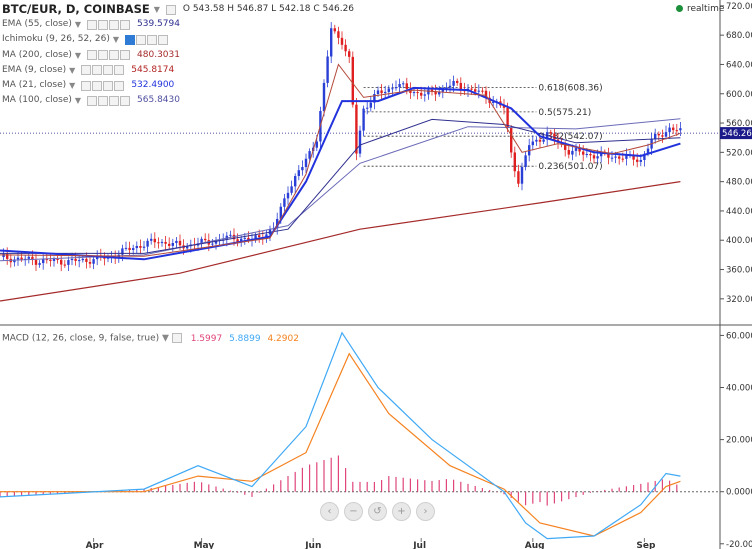  I want to click on macd-label: MACD (12, 26, close, 9, false, true), so click(81, 338).